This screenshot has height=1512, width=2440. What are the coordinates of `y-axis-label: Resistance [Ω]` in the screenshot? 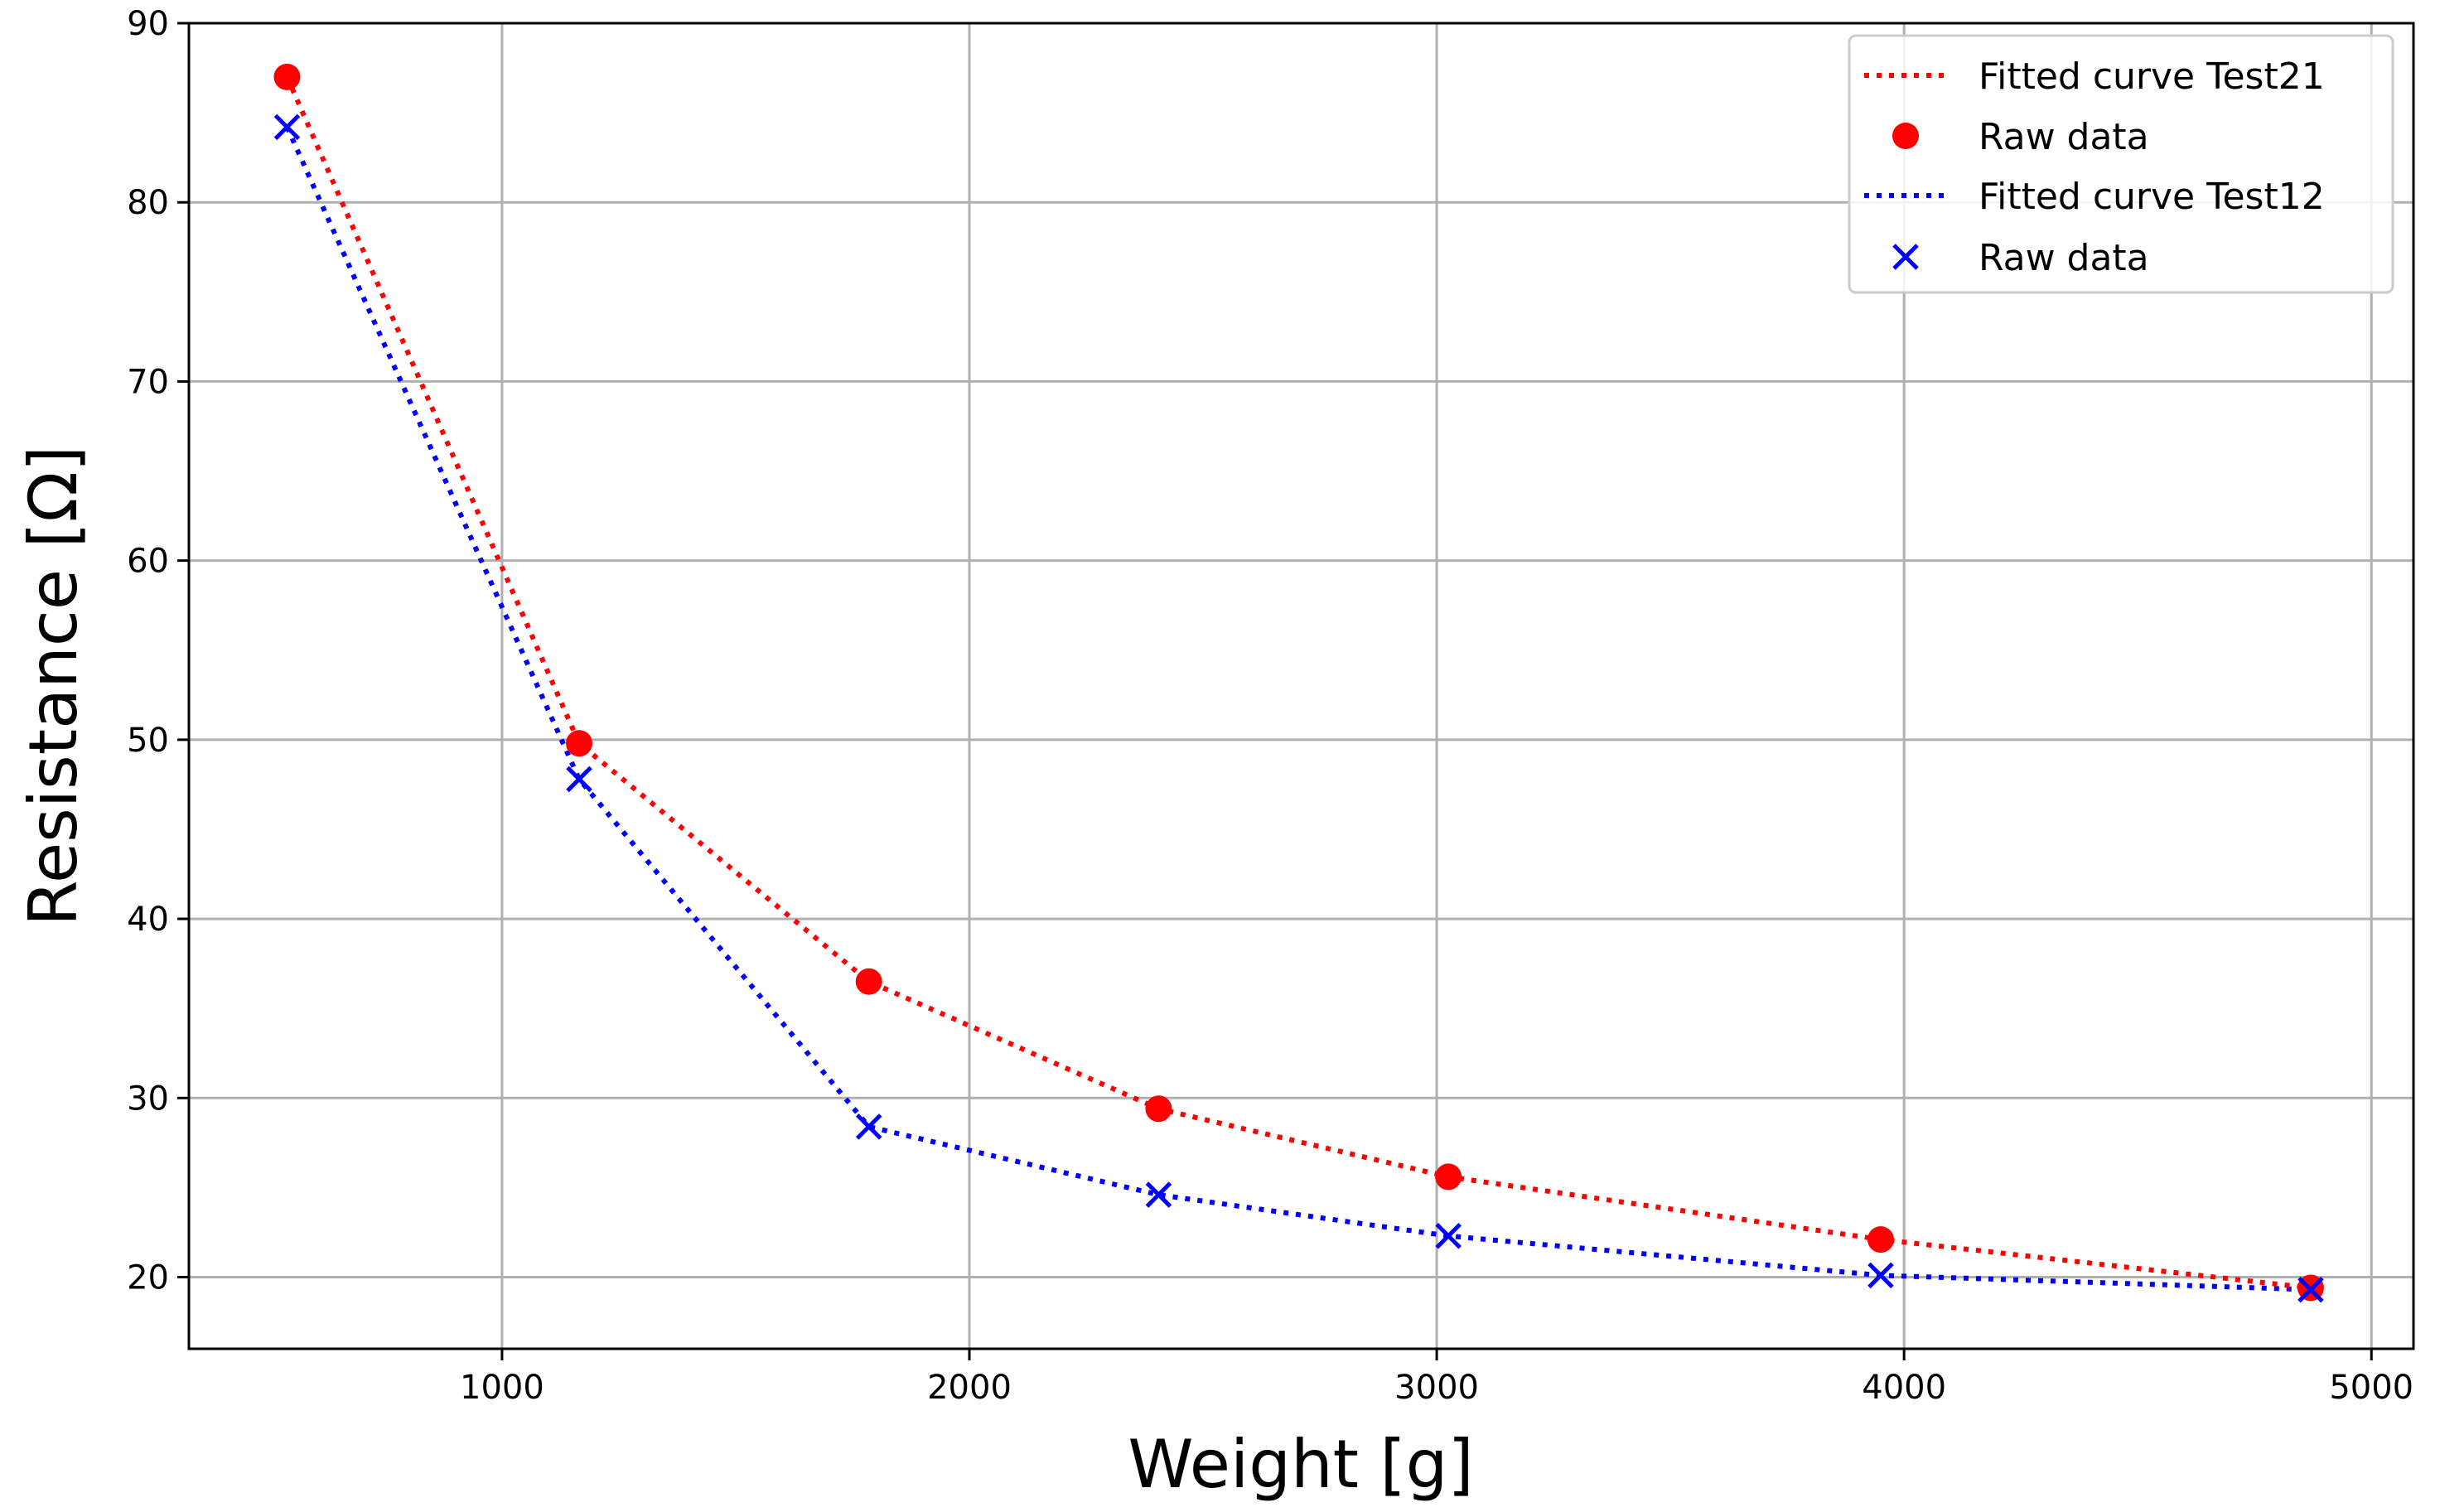 It's located at (54, 686).